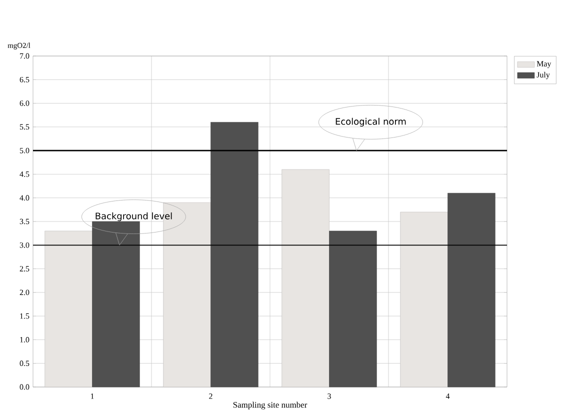 The height and width of the screenshot is (418, 565). I want to click on ref-line-label: Background level, so click(134, 217).